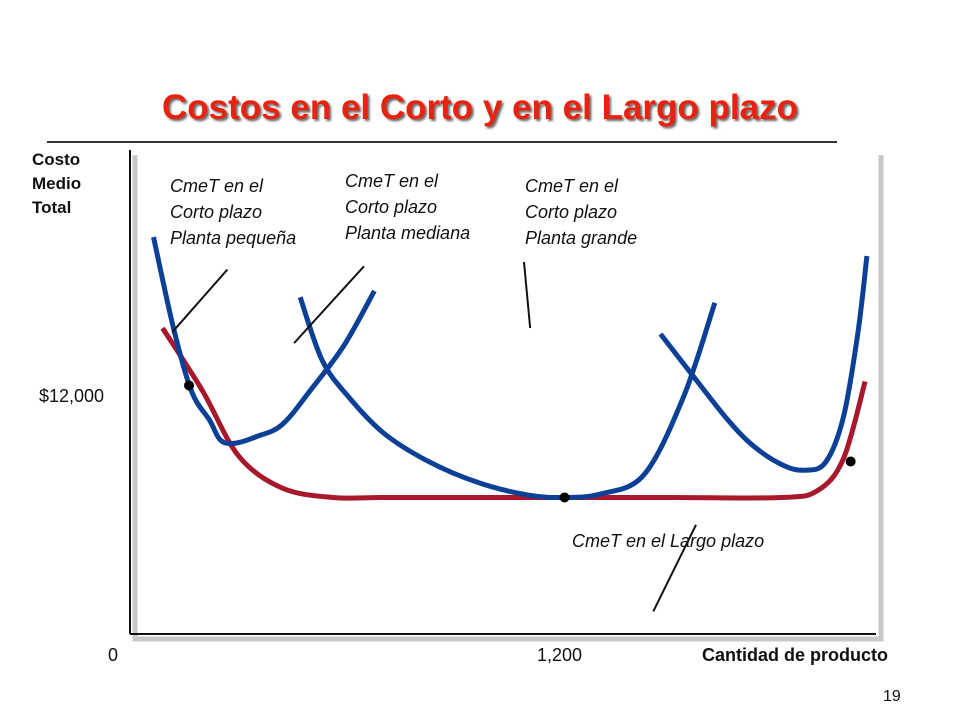 The height and width of the screenshot is (720, 960). I want to click on short-run-atc-medium-plant, so click(507, 398).